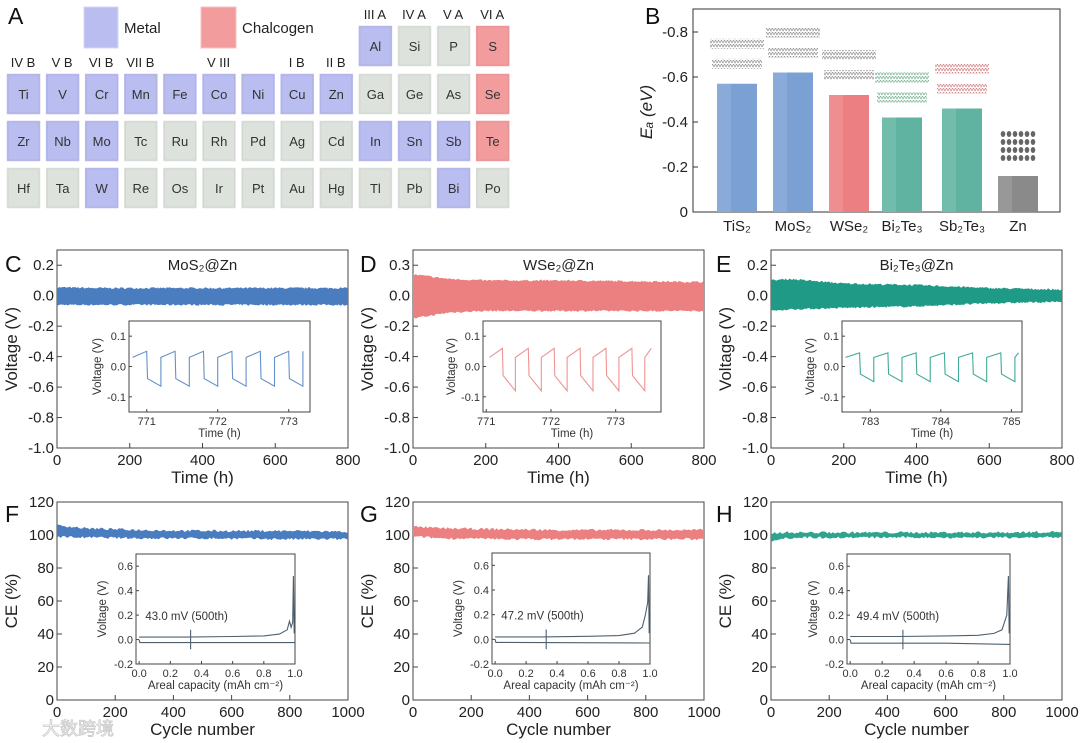  What do you see at coordinates (414, 14) in the screenshot?
I see `group-label: IV A` at bounding box center [414, 14].